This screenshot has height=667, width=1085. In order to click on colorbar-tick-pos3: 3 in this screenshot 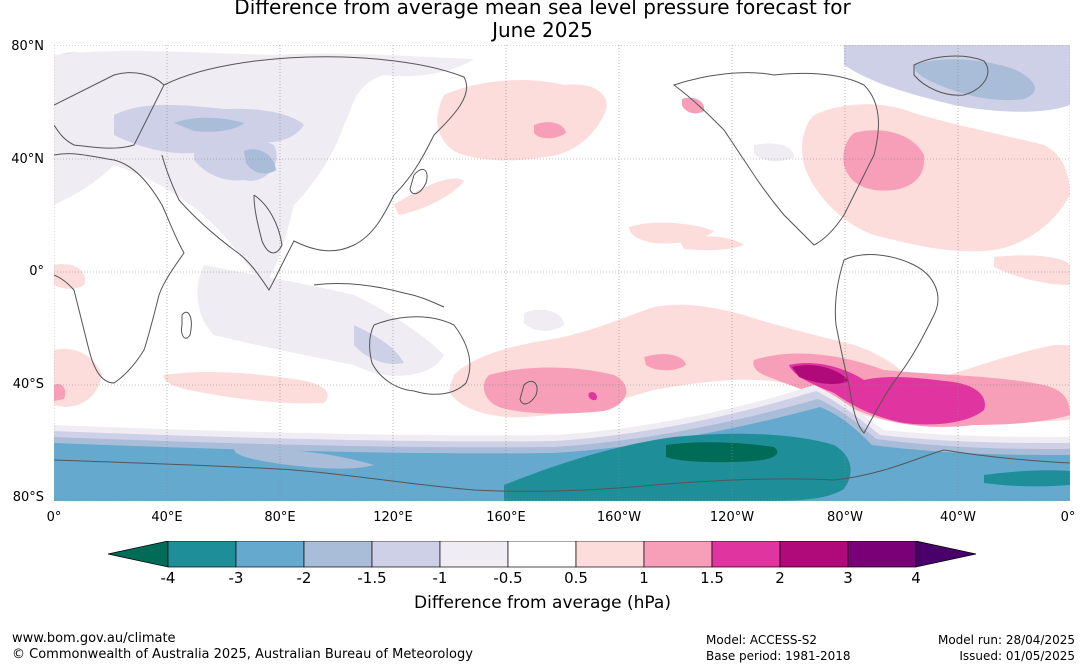, I will do `click(848, 578)`.